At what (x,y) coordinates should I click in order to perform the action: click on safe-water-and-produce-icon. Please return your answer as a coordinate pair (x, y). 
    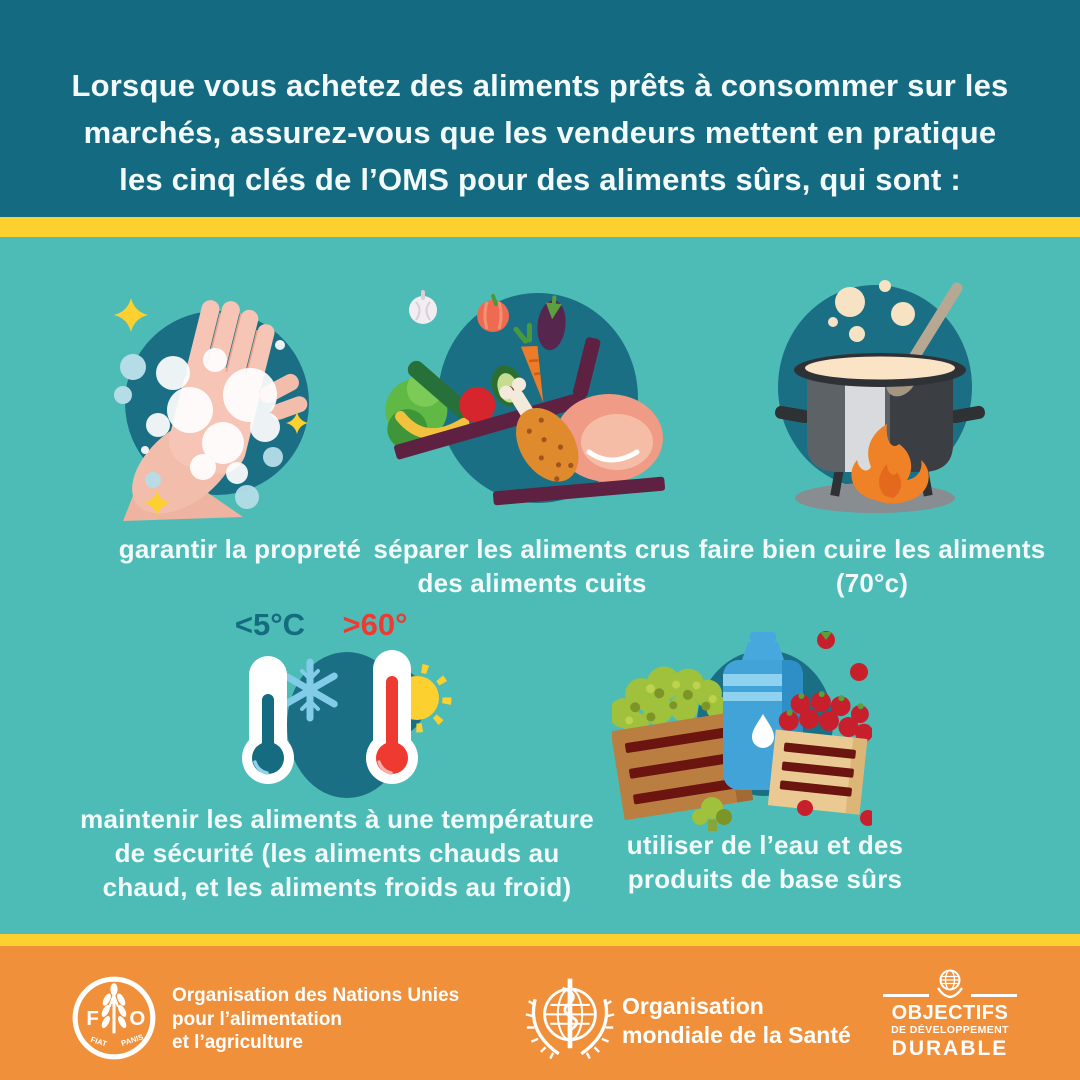
    Looking at the image, I should click on (742, 731).